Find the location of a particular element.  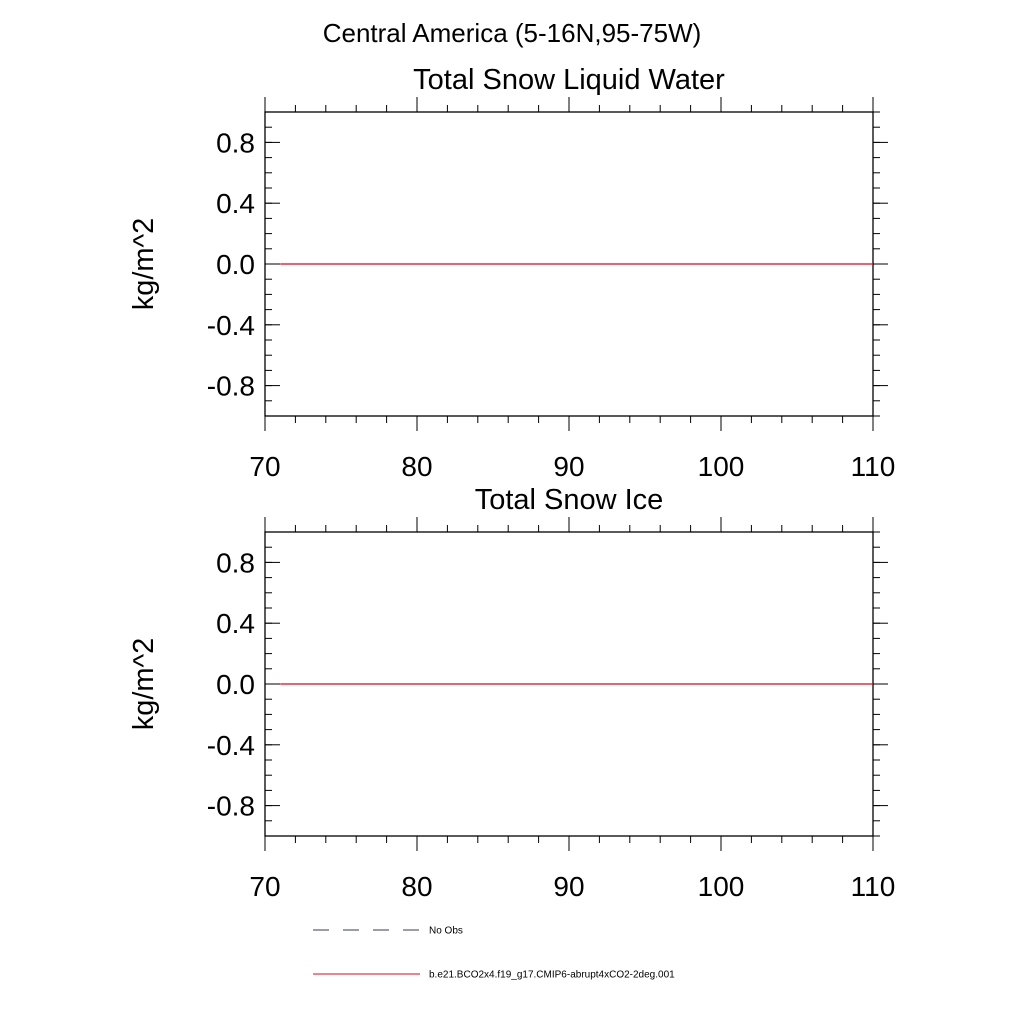

figure-title: Central America (5-16N,95-75W) is located at coordinates (512, 33).